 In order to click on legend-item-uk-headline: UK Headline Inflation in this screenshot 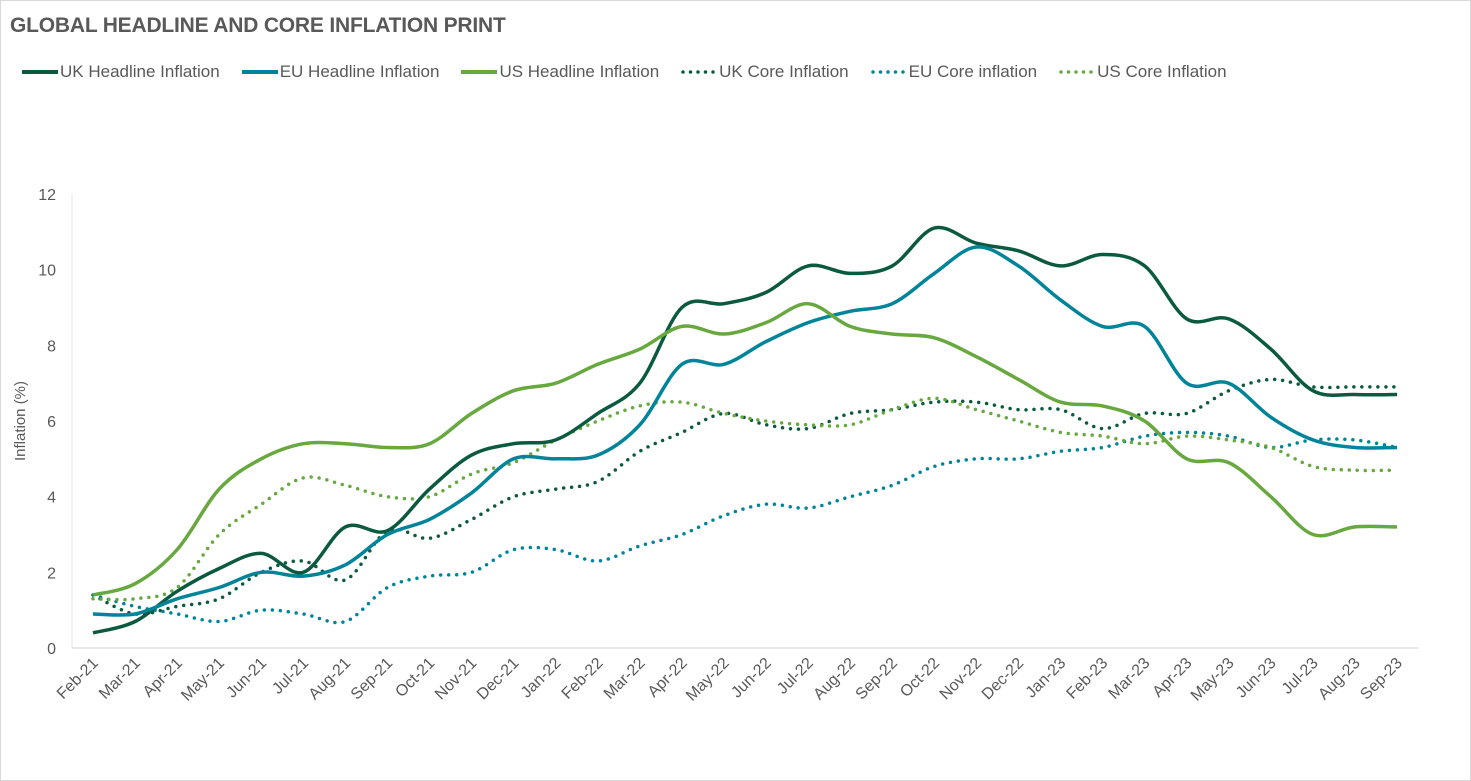, I will do `click(121, 72)`.